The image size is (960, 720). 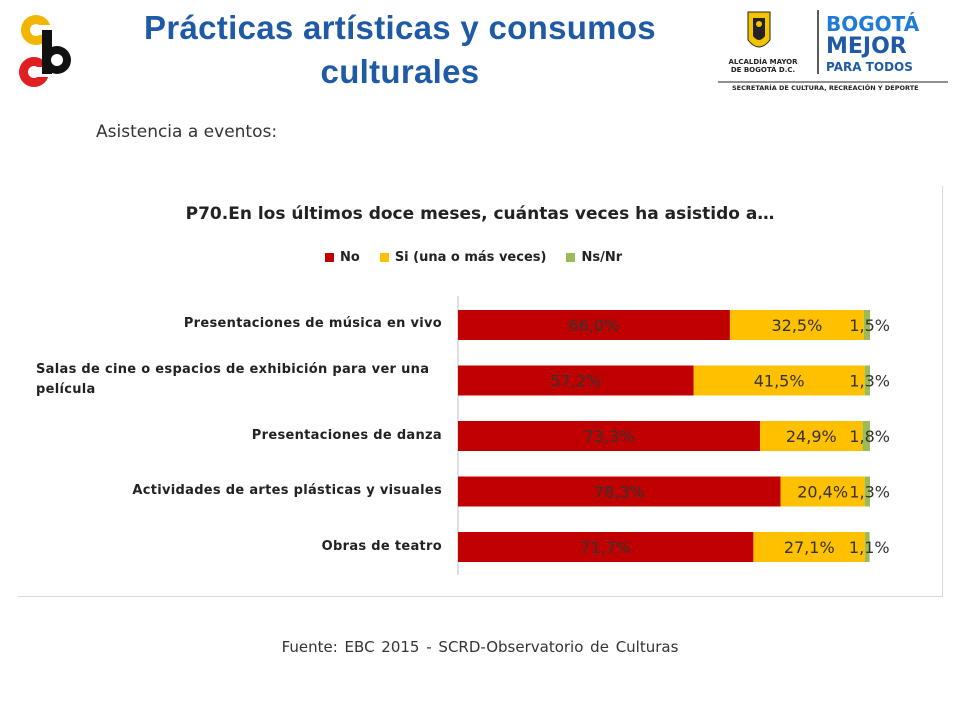 I want to click on page-title-line-2: culturales, so click(x=400, y=71).